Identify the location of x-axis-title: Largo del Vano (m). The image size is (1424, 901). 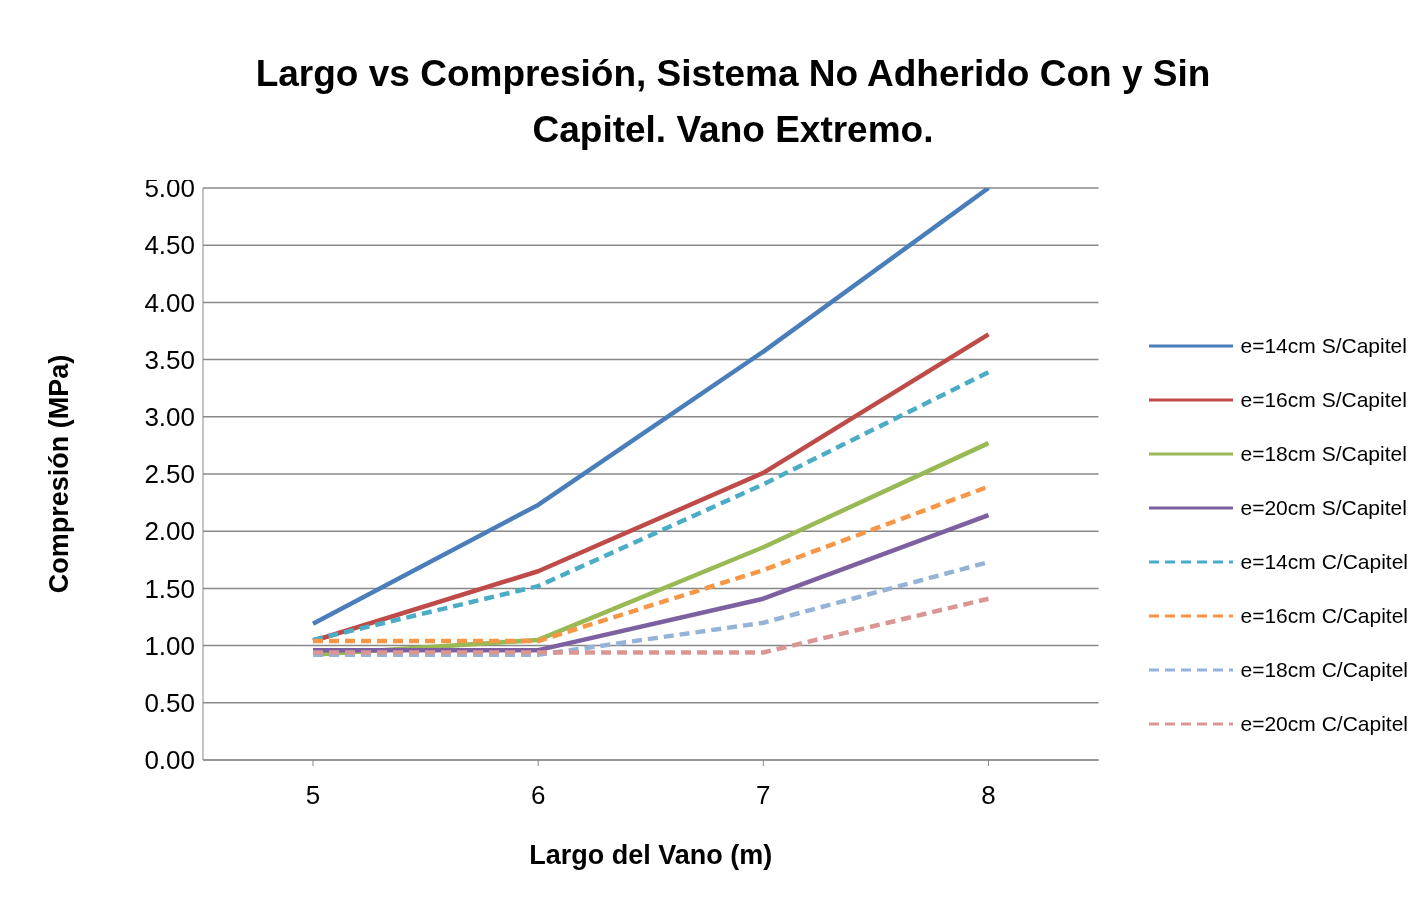
(651, 855).